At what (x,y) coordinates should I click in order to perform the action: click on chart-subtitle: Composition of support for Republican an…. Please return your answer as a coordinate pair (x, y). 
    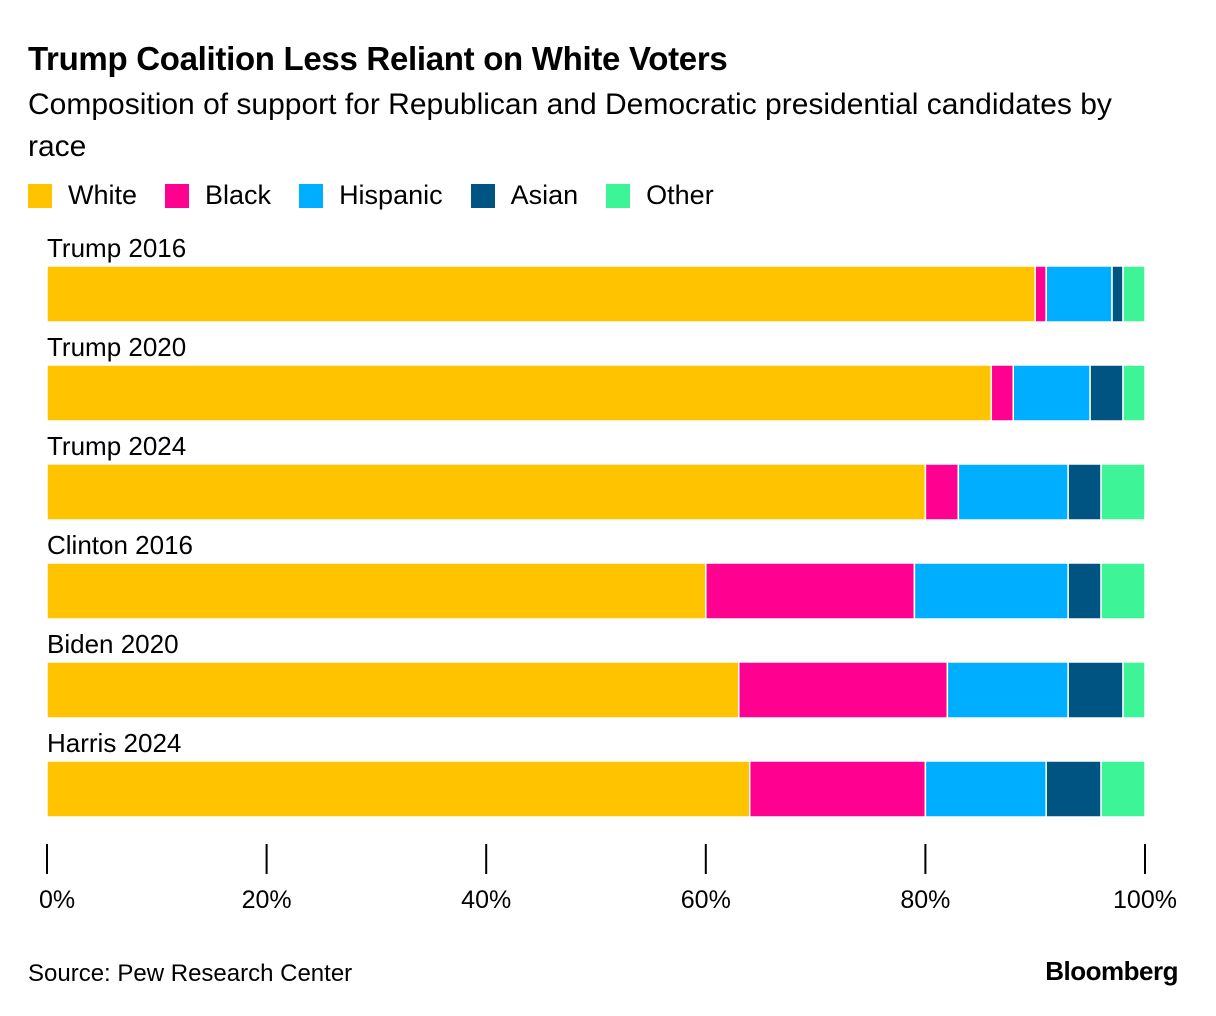
    Looking at the image, I should click on (570, 125).